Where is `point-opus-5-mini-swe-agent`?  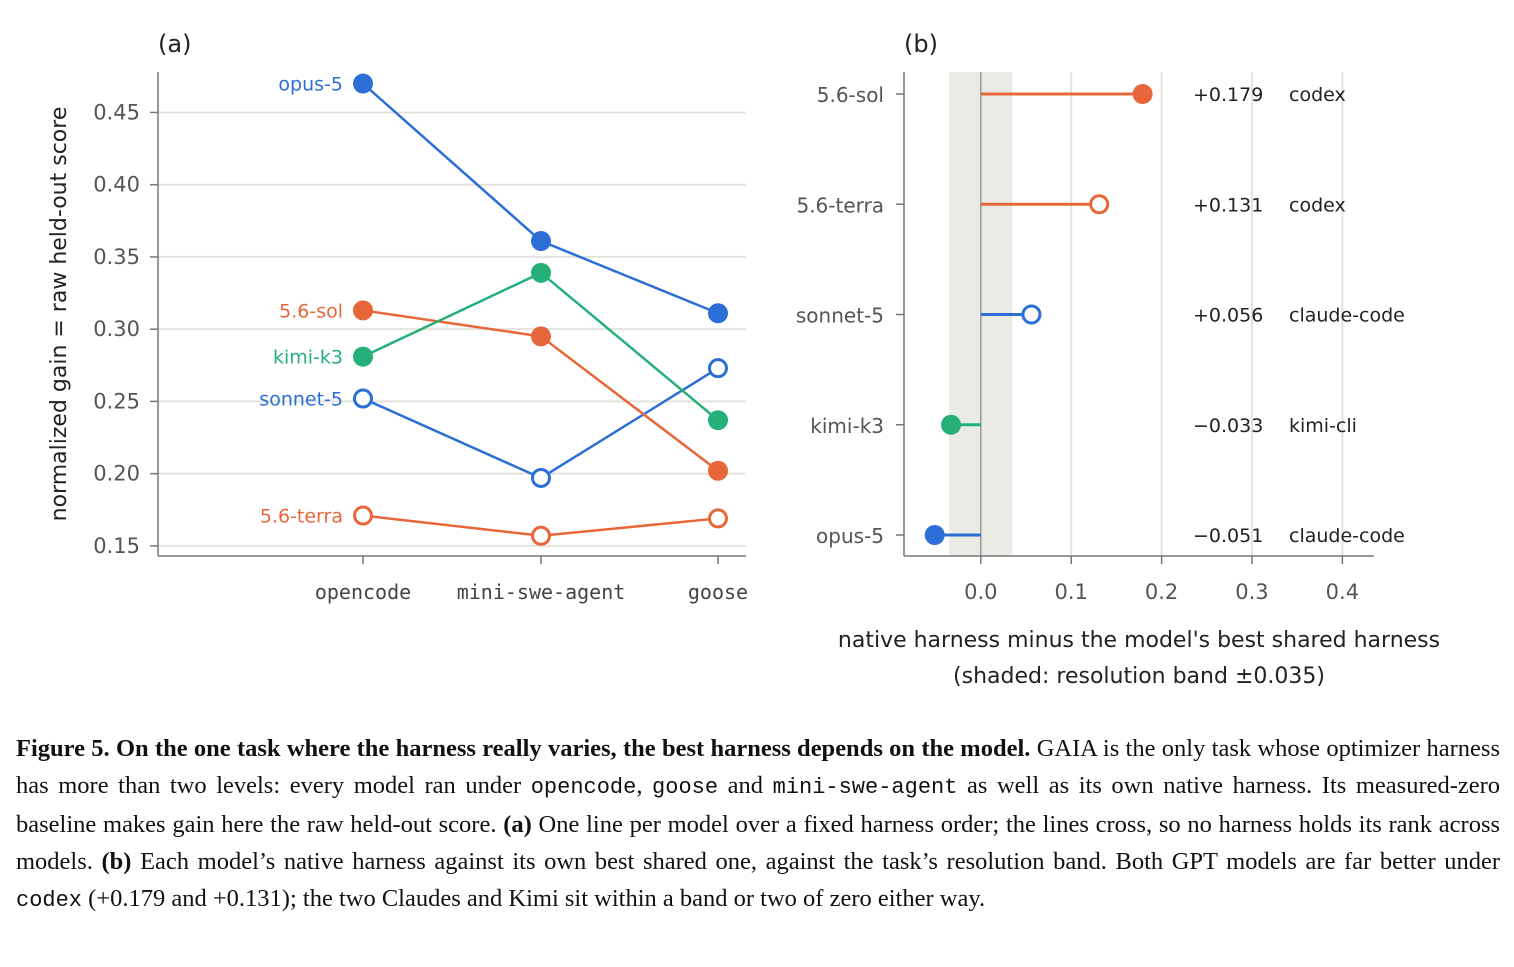 point-opus-5-mini-swe-agent is located at coordinates (541, 241).